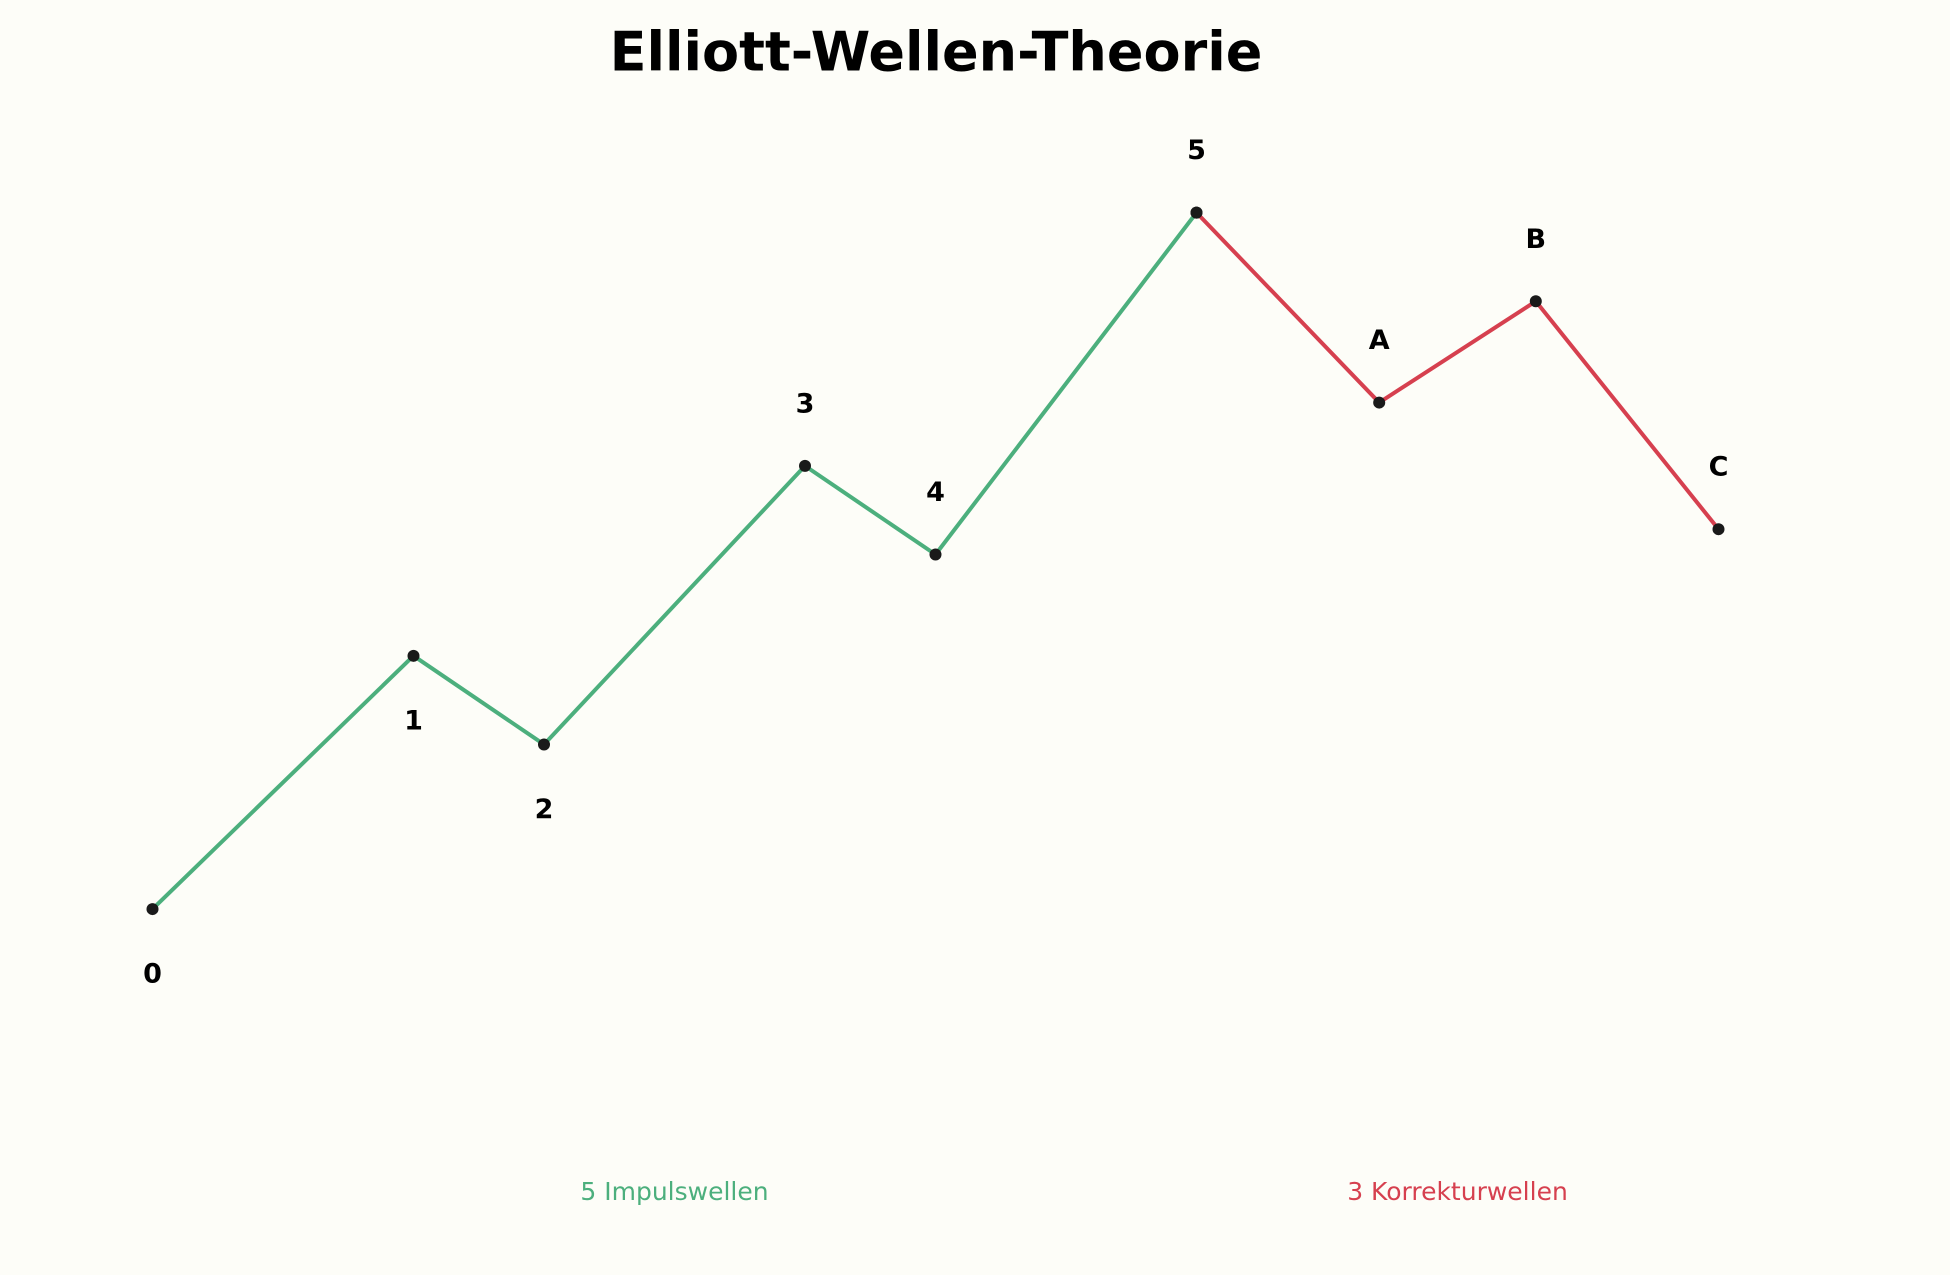  What do you see at coordinates (935, 492) in the screenshot?
I see `point-label: 4` at bounding box center [935, 492].